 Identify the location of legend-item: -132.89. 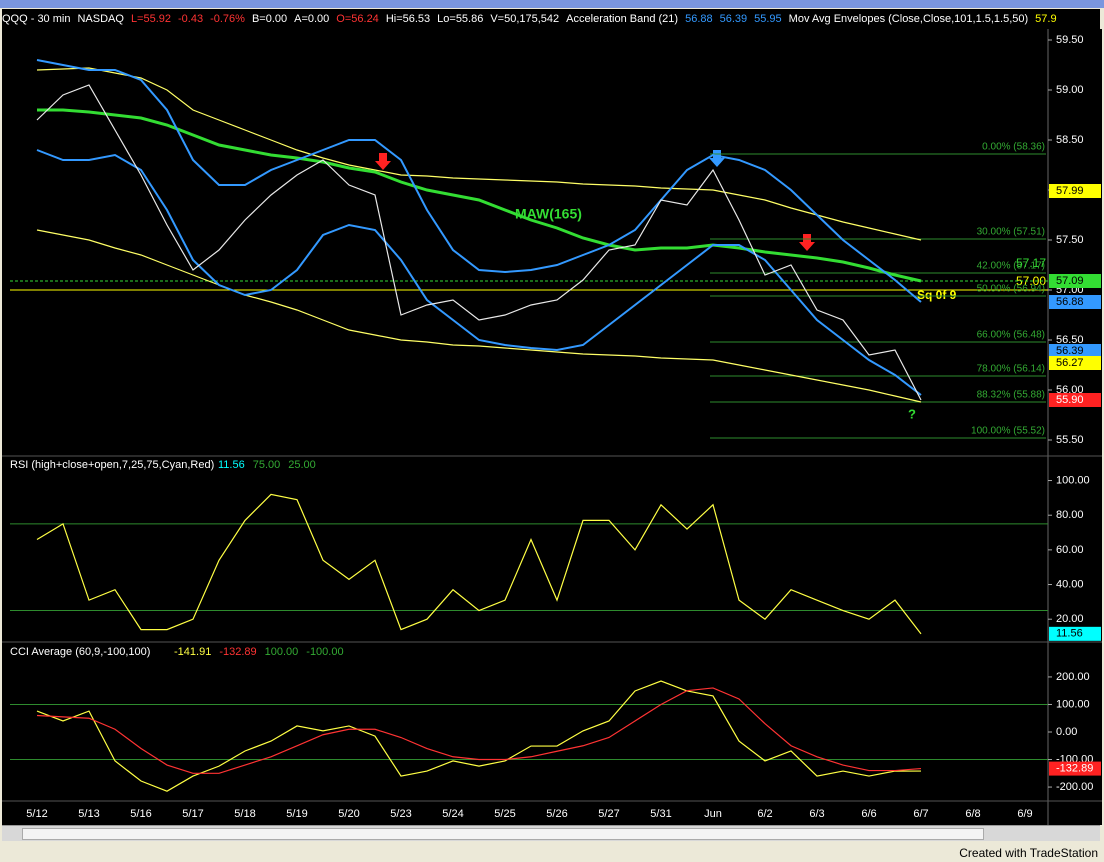
(237, 652).